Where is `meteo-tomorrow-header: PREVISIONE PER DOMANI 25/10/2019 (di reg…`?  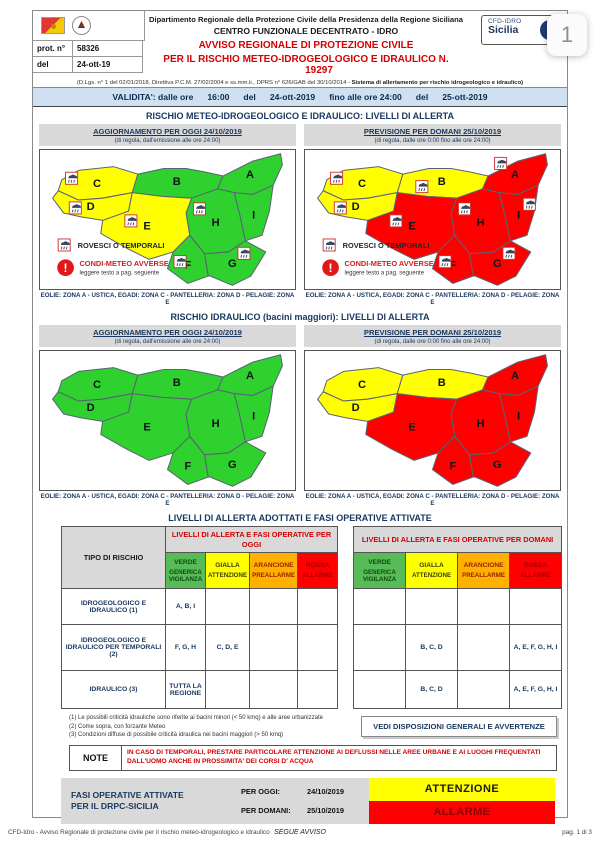 meteo-tomorrow-header: PREVISIONE PER DOMANI 25/10/2019 (di reg… is located at coordinates (432, 135).